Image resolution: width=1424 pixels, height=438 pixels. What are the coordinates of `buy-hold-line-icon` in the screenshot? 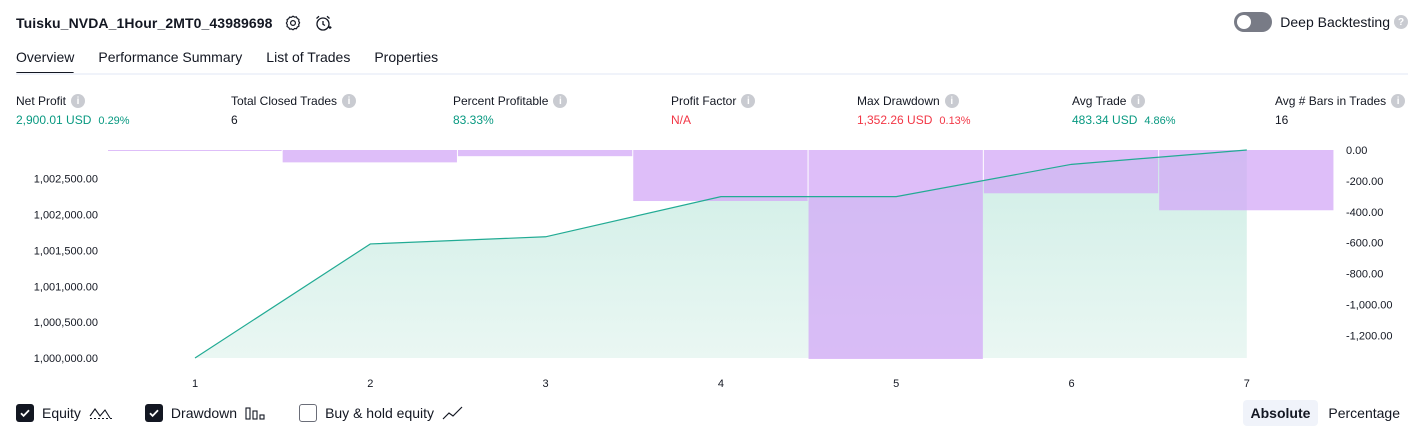 It's located at (453, 413).